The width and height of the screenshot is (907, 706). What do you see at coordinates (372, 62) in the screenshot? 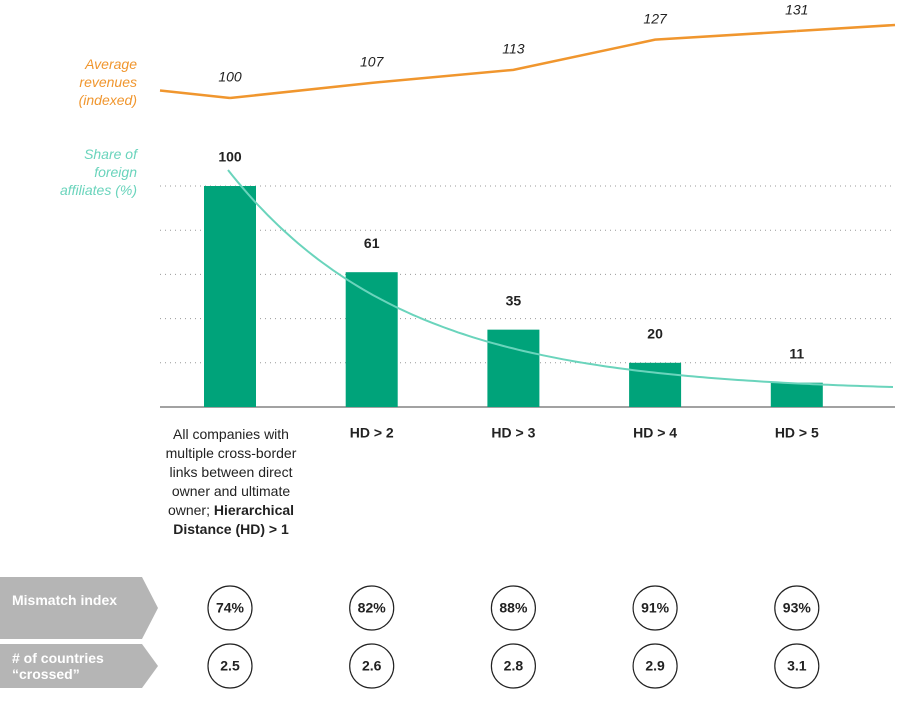
I see `data-label: 107` at bounding box center [372, 62].